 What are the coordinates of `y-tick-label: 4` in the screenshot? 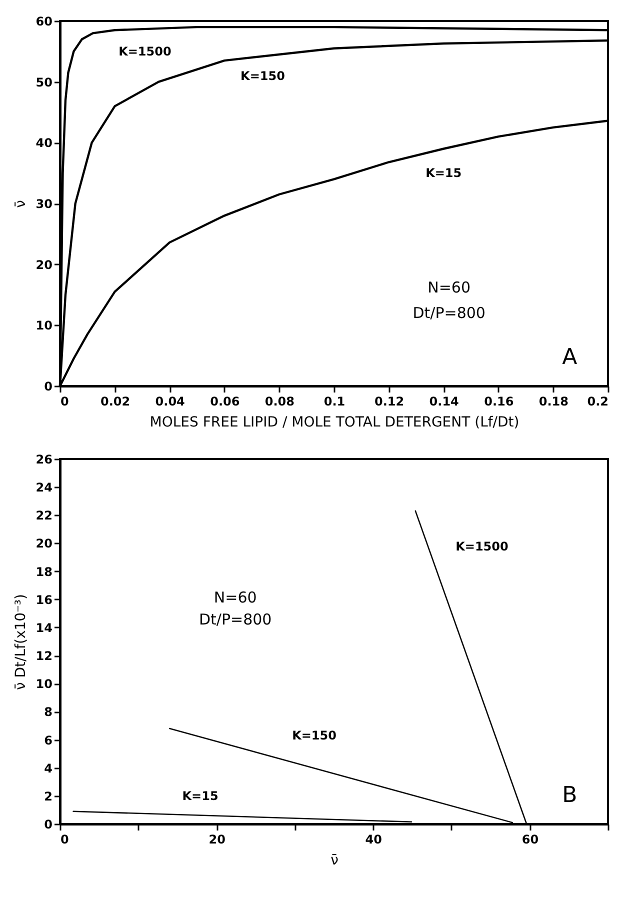 It's located at (48, 768).